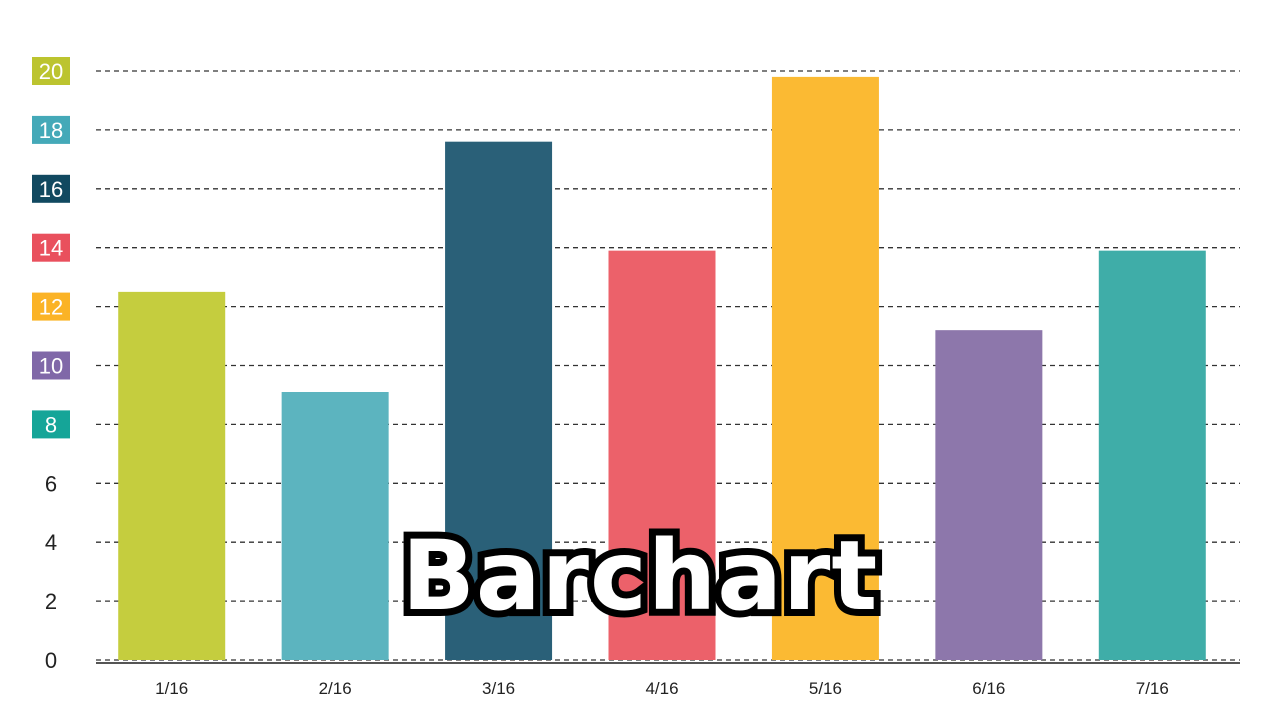 The height and width of the screenshot is (720, 1280). I want to click on y-tick-label: 10, so click(51, 366).